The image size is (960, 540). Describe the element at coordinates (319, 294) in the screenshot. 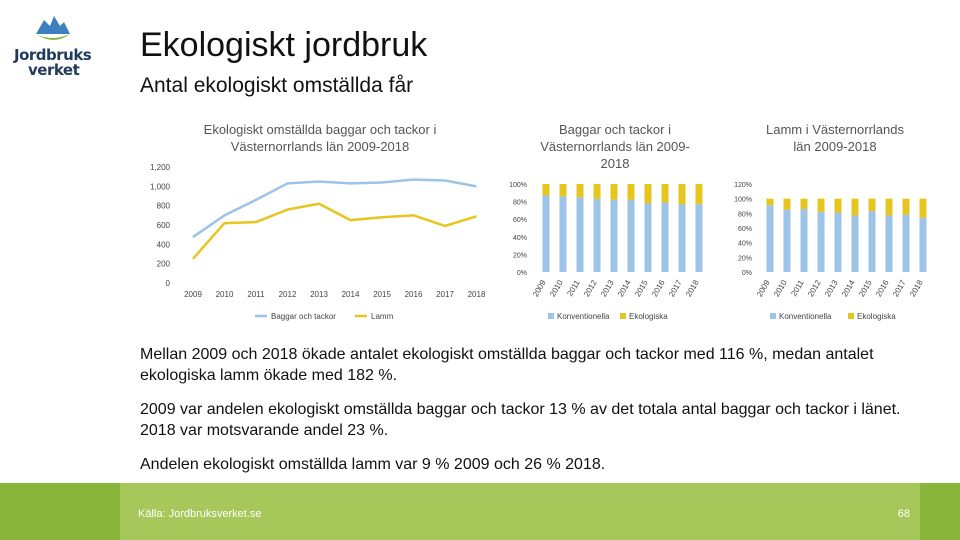

I see `line-xtick-label: 2013` at that location.